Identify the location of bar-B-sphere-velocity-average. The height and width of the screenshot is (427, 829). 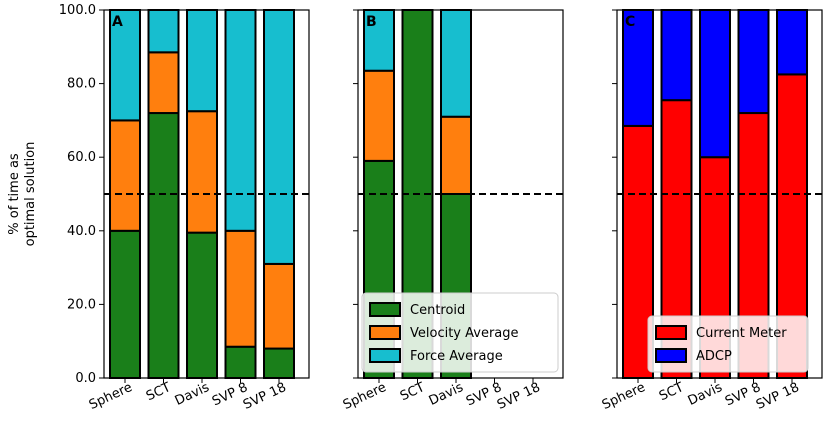
(379, 115).